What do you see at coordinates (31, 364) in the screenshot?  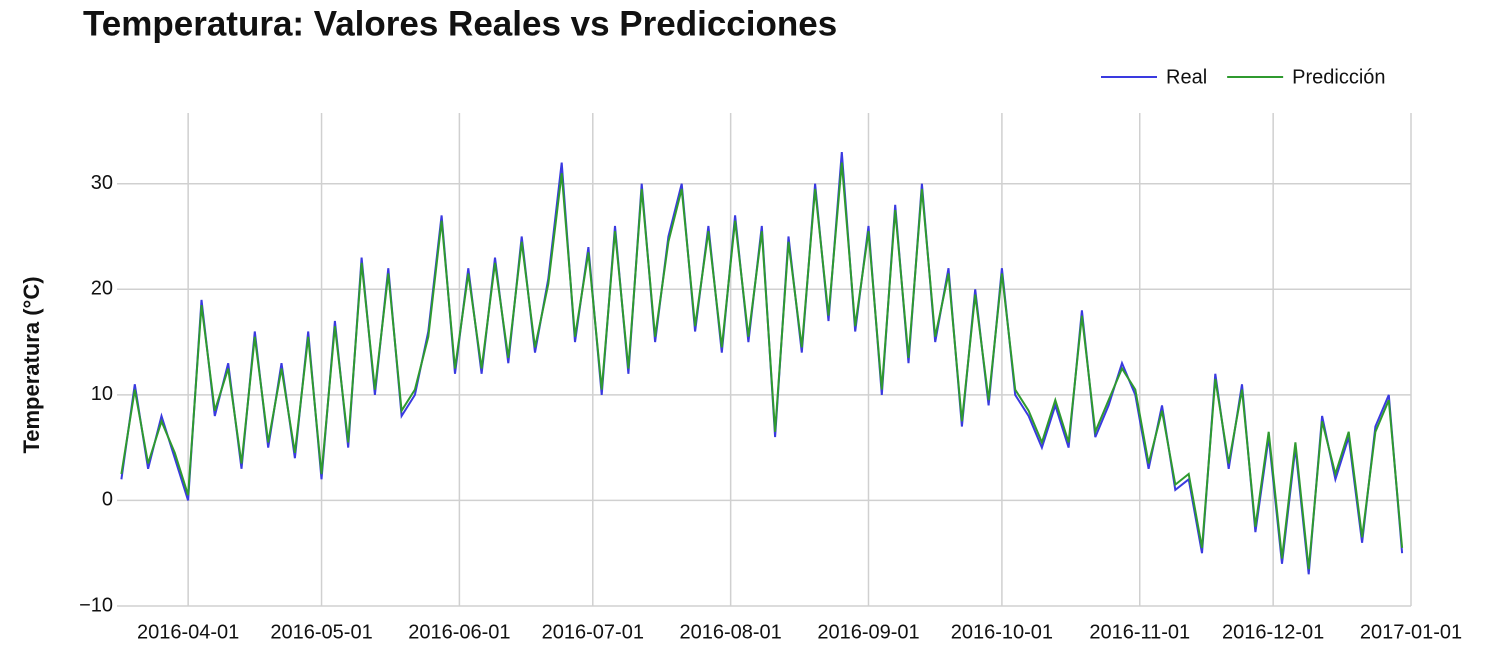 I see `y-axis-title: Temperatura (°C)` at bounding box center [31, 364].